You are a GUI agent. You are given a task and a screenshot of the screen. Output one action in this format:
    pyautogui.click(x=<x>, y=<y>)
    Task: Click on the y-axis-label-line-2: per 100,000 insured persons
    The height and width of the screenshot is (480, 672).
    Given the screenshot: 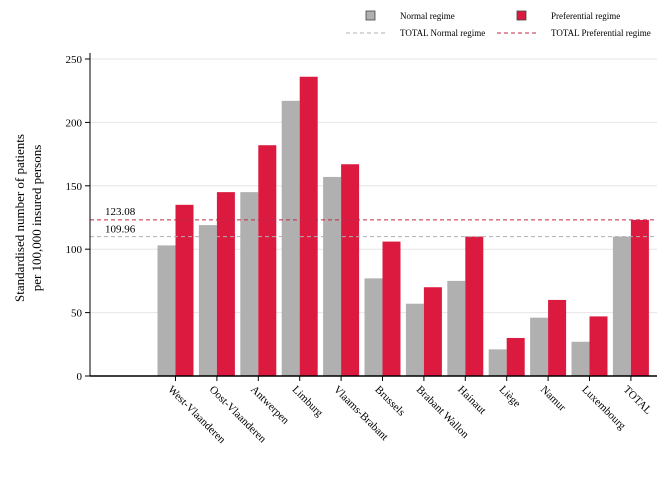 What is the action you would take?
    pyautogui.click(x=36, y=218)
    